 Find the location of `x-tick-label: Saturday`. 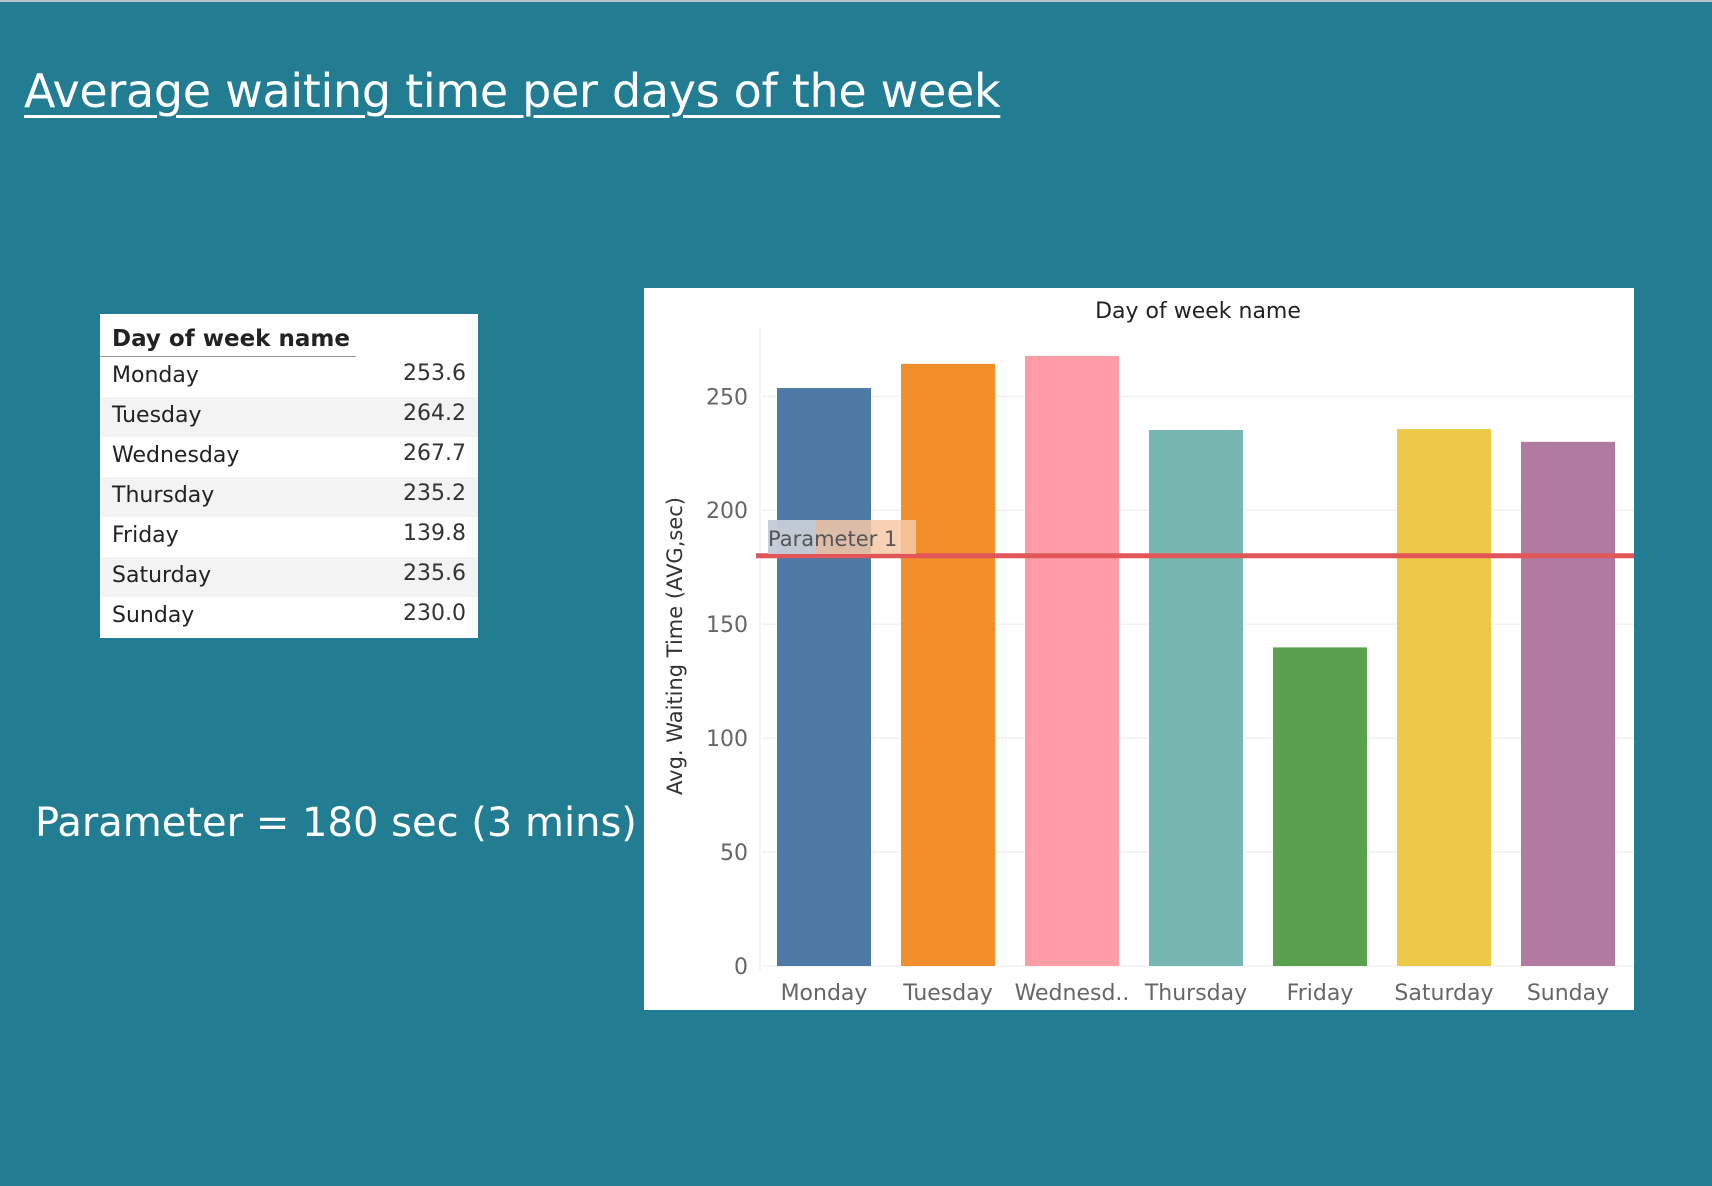

x-tick-label: Saturday is located at coordinates (1443, 993).